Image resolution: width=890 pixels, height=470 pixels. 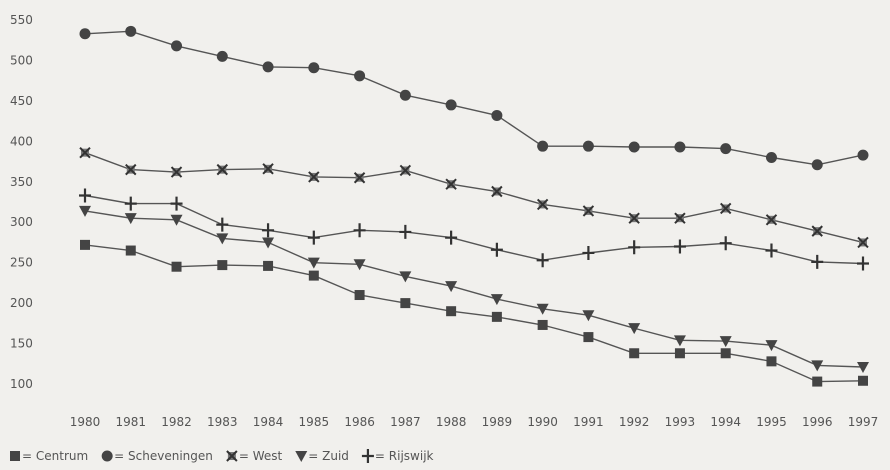 What do you see at coordinates (314, 422) in the screenshot?
I see `x-tick-label: 1985` at bounding box center [314, 422].